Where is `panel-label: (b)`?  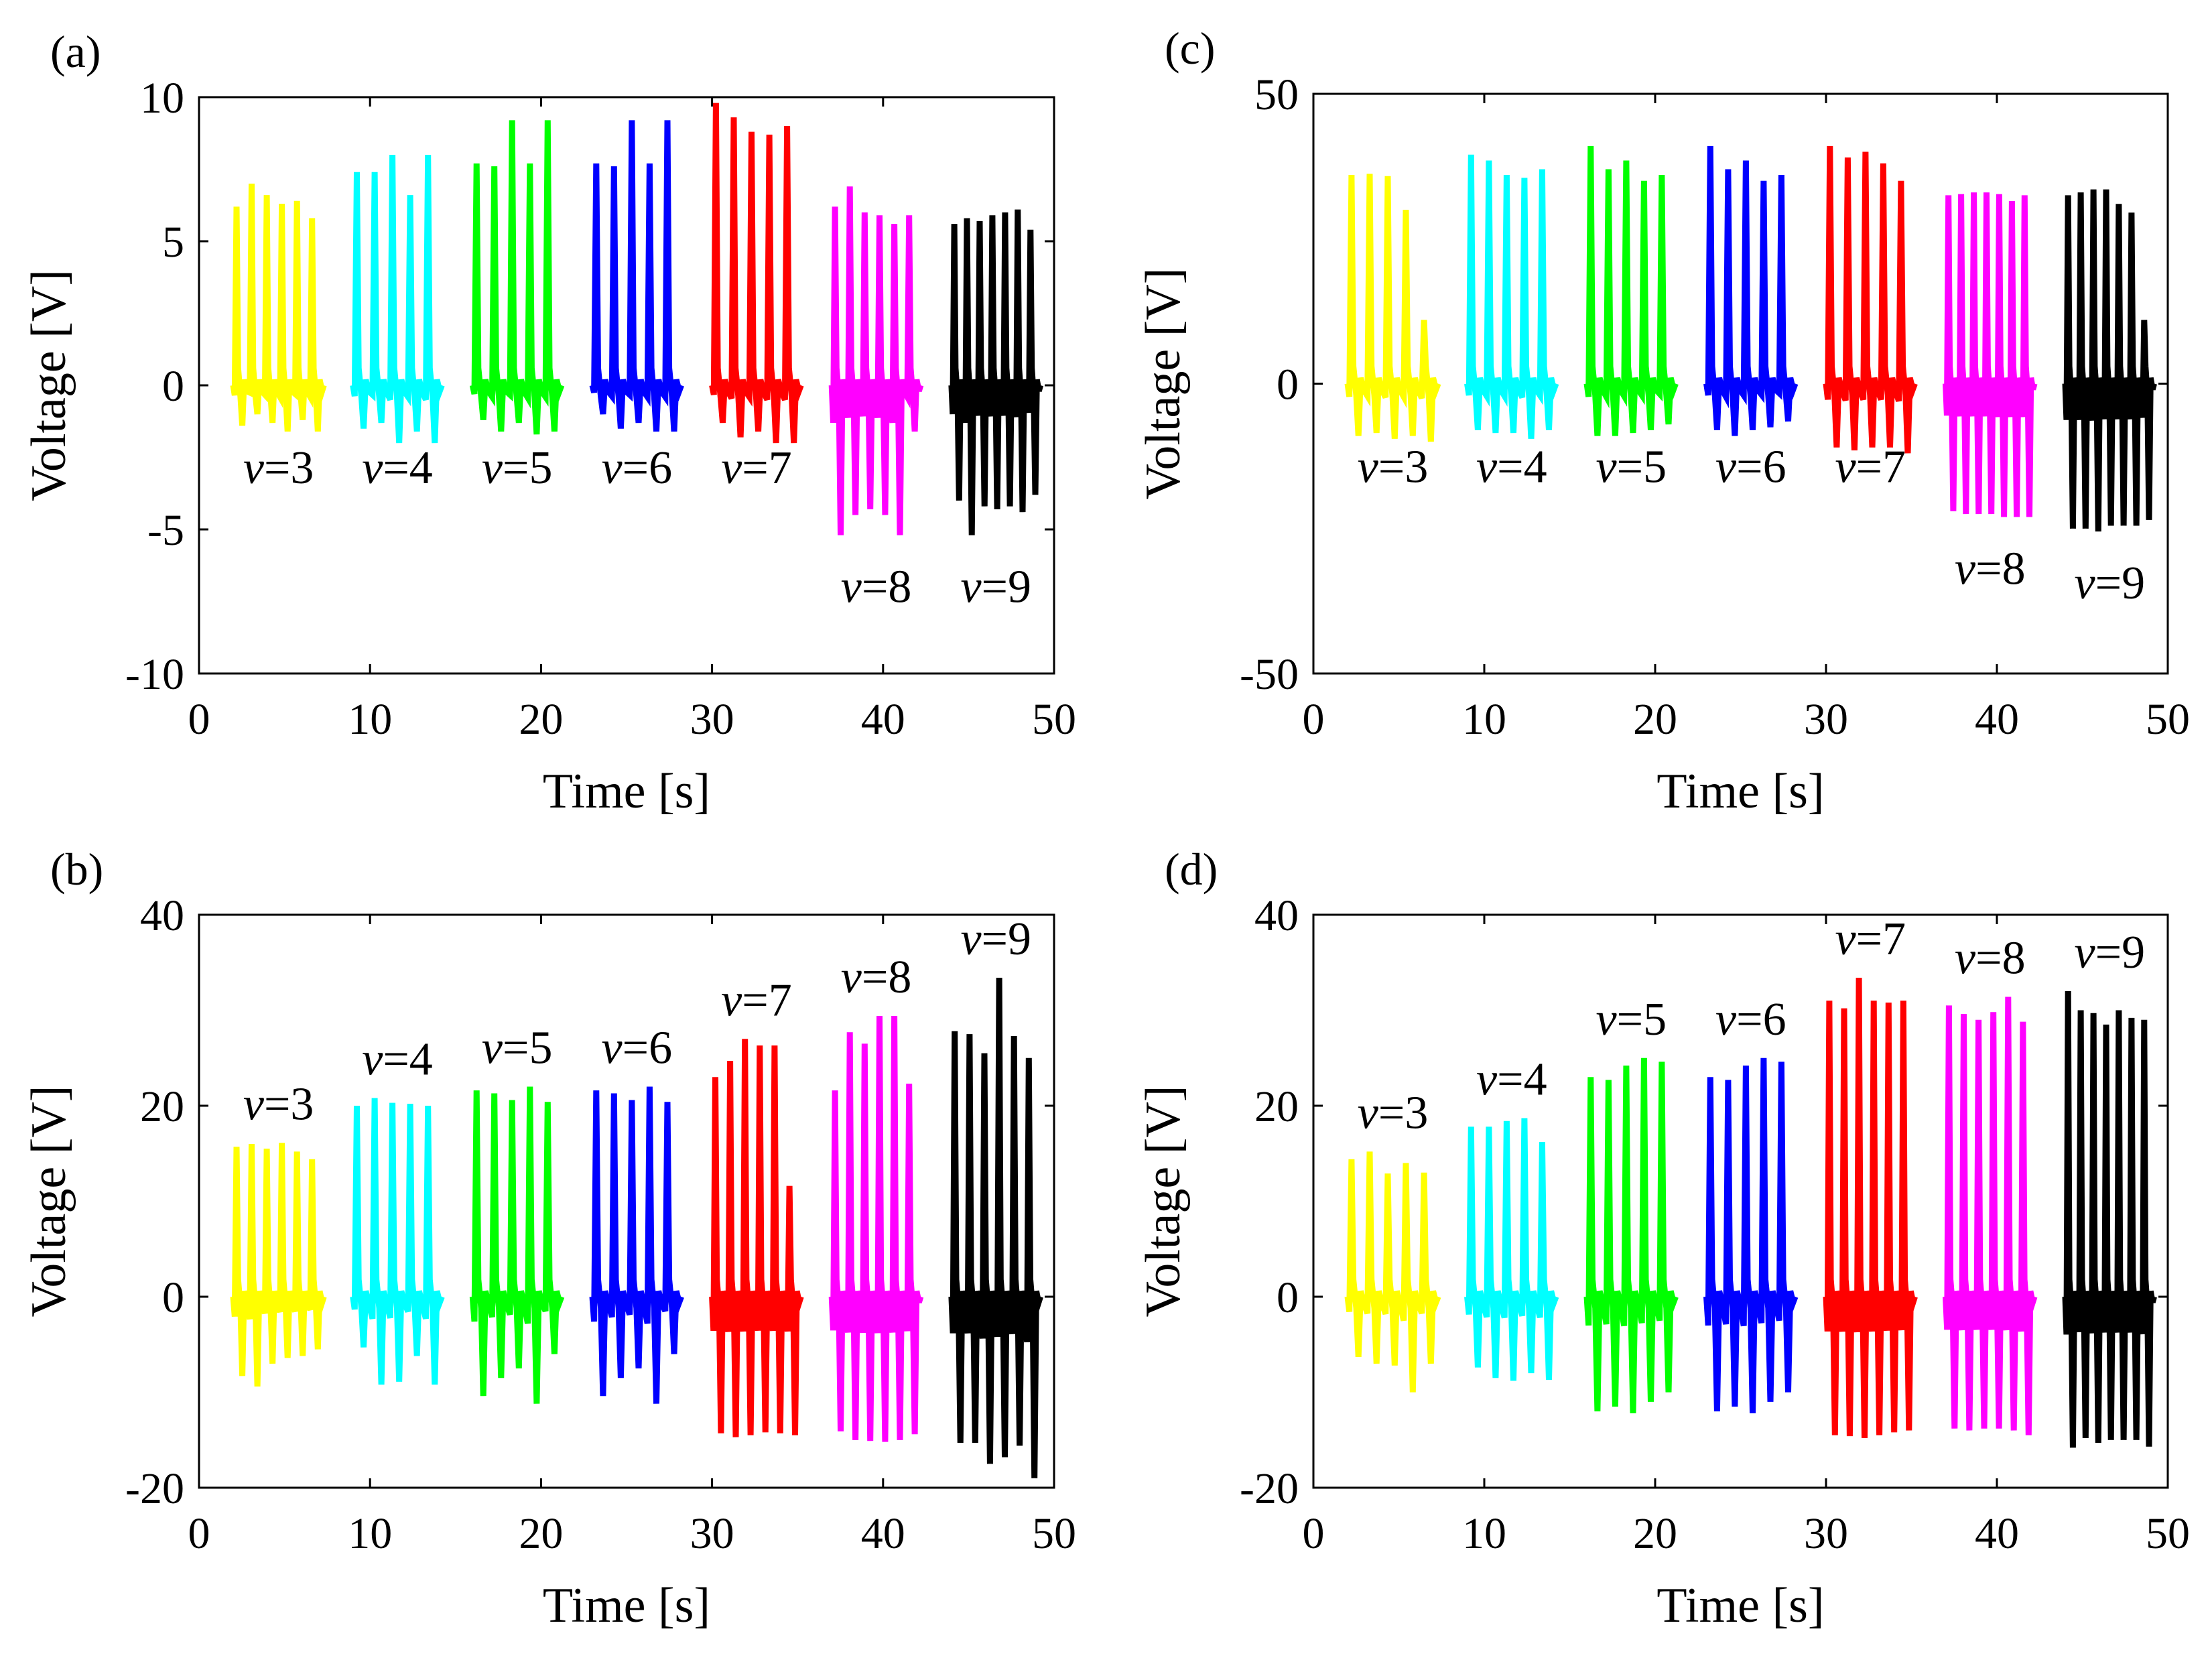 panel-label: (b) is located at coordinates (76, 870).